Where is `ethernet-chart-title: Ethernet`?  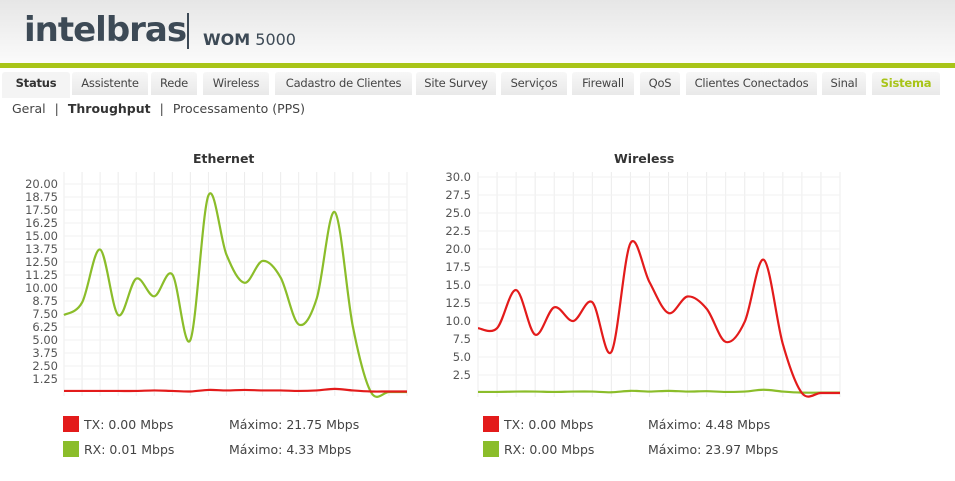 ethernet-chart-title: Ethernet is located at coordinates (224, 158).